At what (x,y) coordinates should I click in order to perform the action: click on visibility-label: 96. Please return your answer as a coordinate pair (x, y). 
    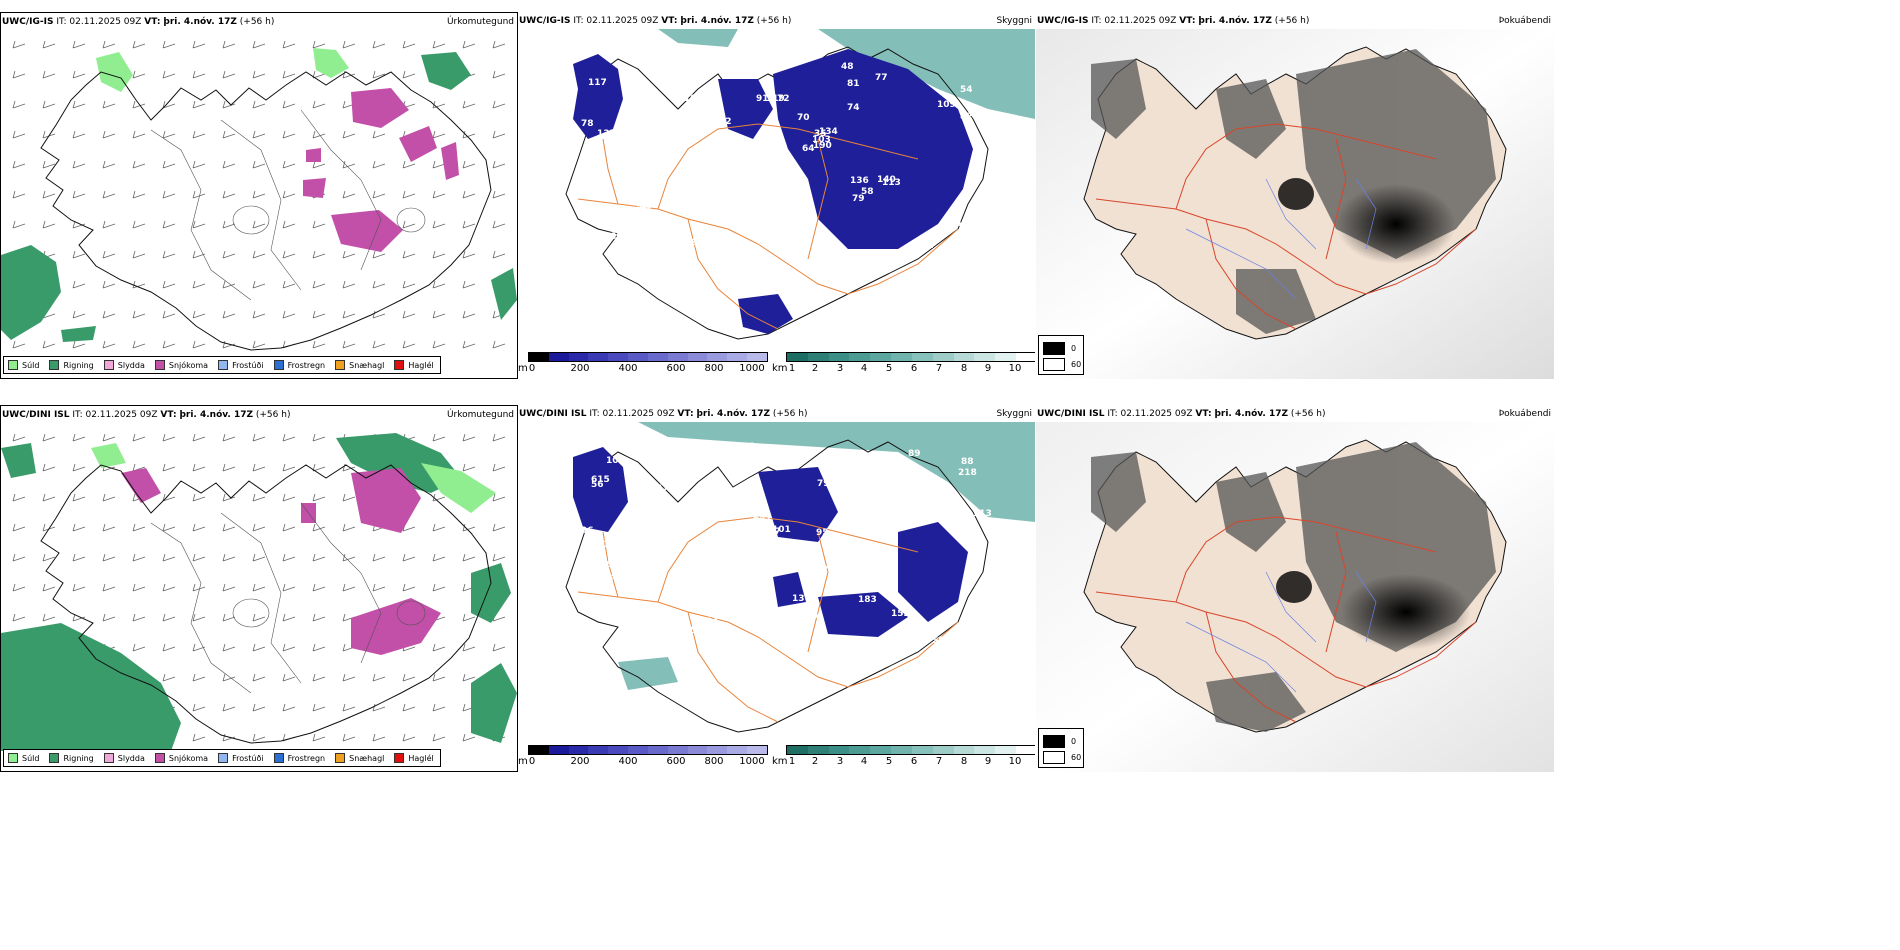
    Looking at the image, I should click on (587, 531).